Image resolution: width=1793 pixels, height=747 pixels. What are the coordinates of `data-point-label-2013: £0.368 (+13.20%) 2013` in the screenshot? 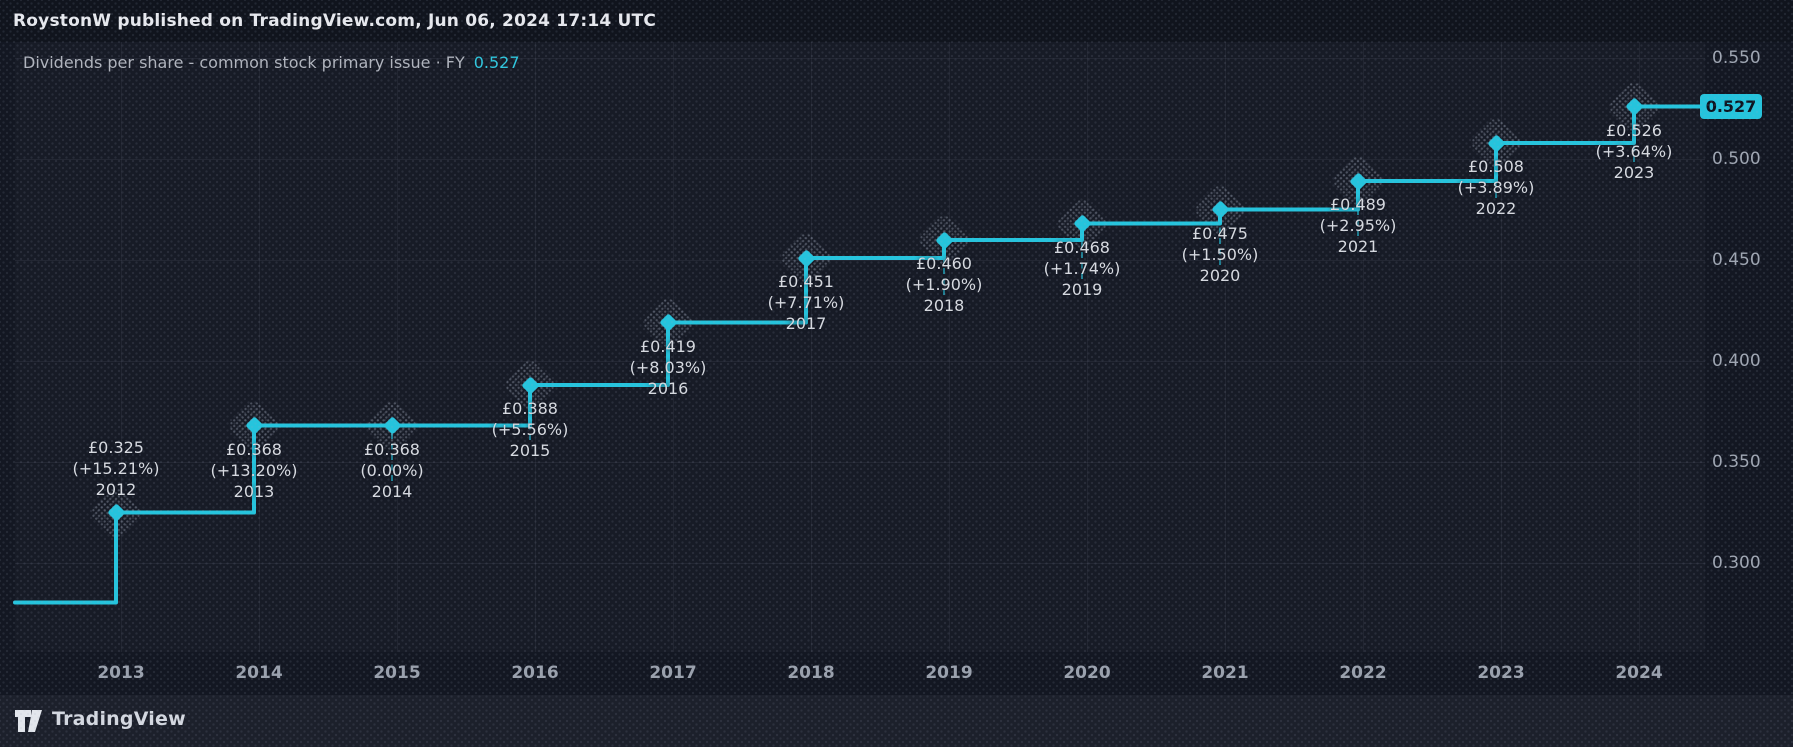 It's located at (254, 470).